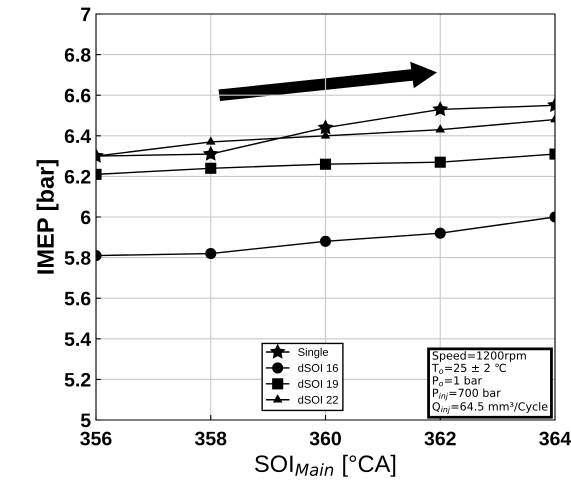  What do you see at coordinates (313, 353) in the screenshot?
I see `legend-label: Single` at bounding box center [313, 353].